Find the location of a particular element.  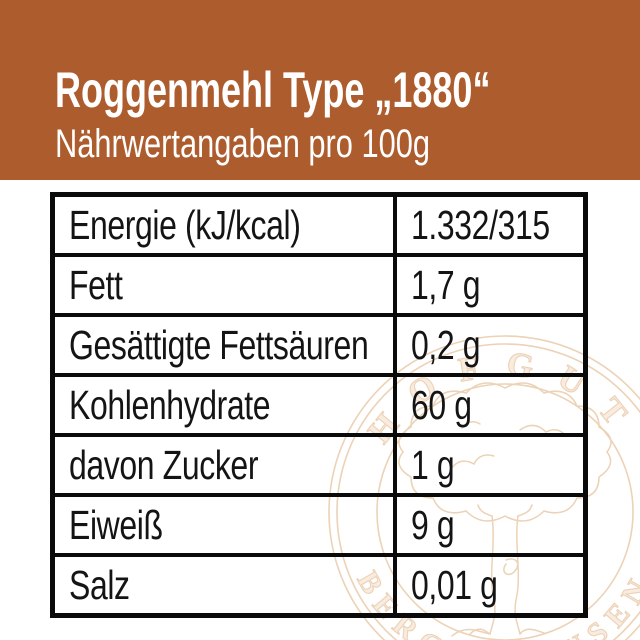

table-row-salz: Salz 0,01 g is located at coordinates (319, 585).